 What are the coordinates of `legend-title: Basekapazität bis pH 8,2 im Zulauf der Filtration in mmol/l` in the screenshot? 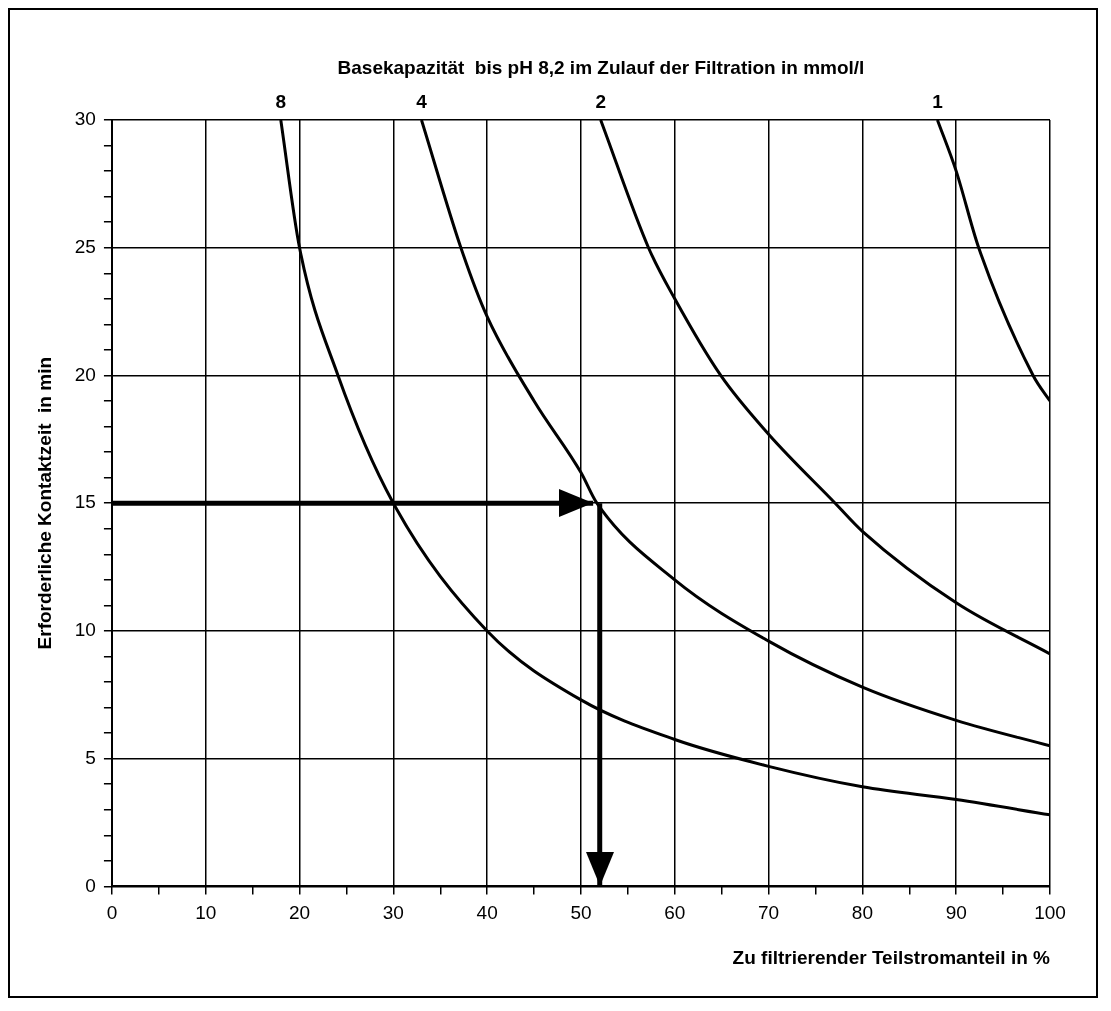 It's located at (601, 67).